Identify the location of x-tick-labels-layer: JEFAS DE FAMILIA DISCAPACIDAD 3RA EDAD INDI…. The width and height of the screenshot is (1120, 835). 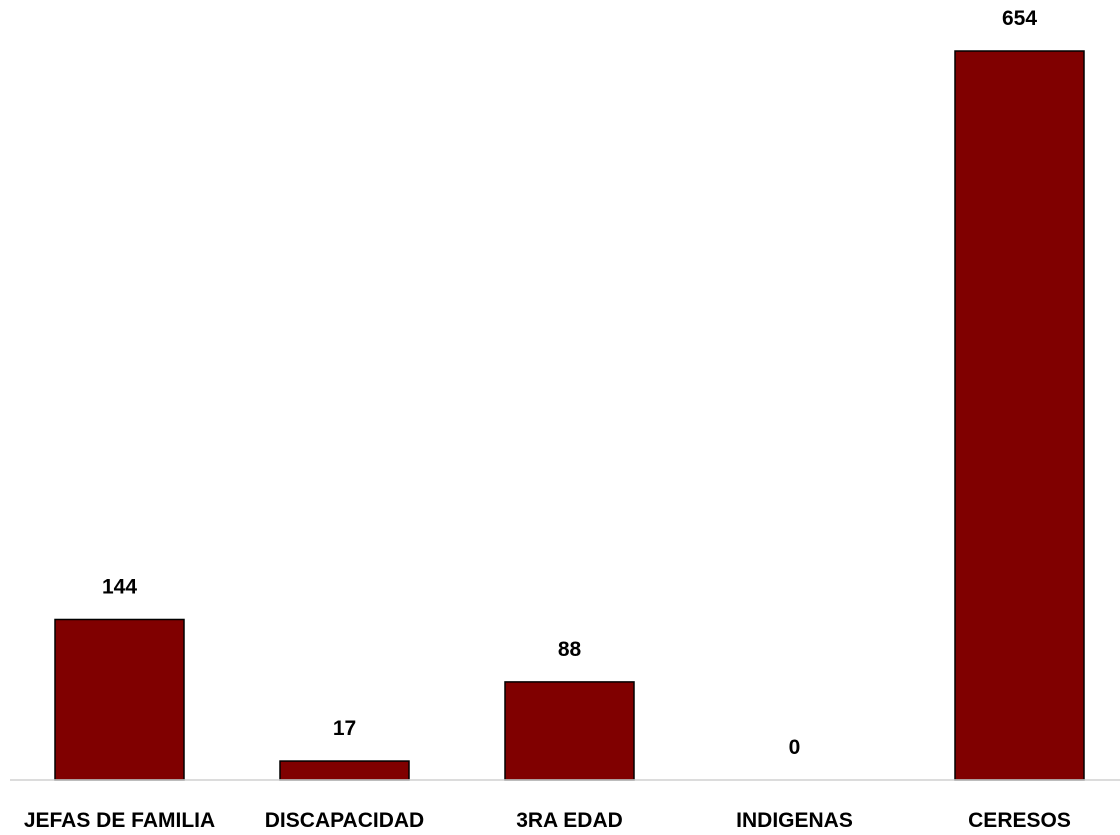
(547, 820).